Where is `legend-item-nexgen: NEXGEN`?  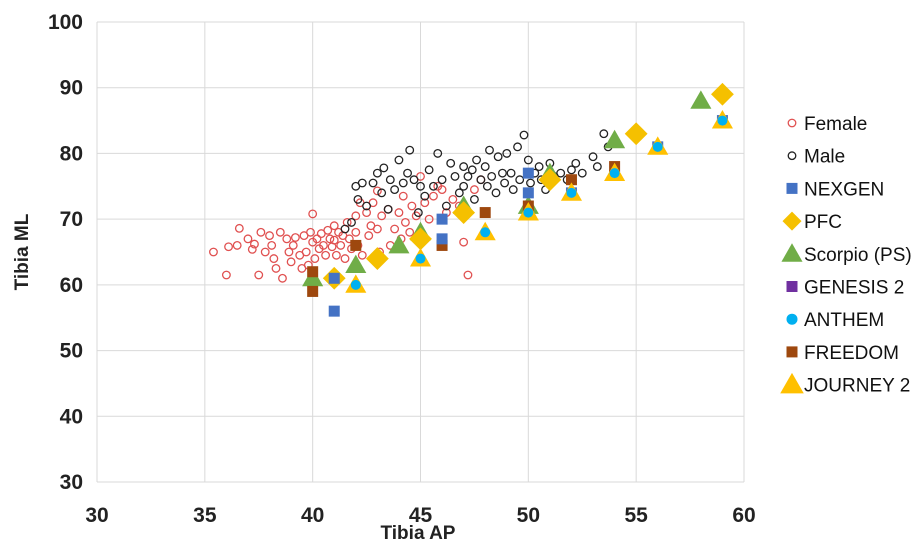 legend-item-nexgen: NEXGEN is located at coordinates (835, 189).